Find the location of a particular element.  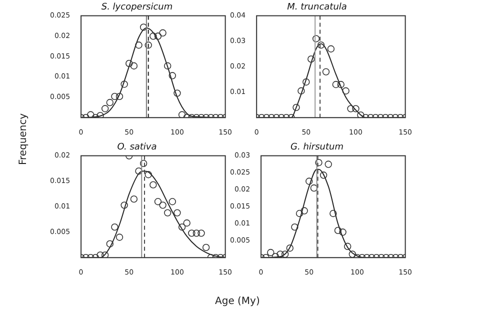

chart-title: M. truncatula is located at coordinates (317, 7).